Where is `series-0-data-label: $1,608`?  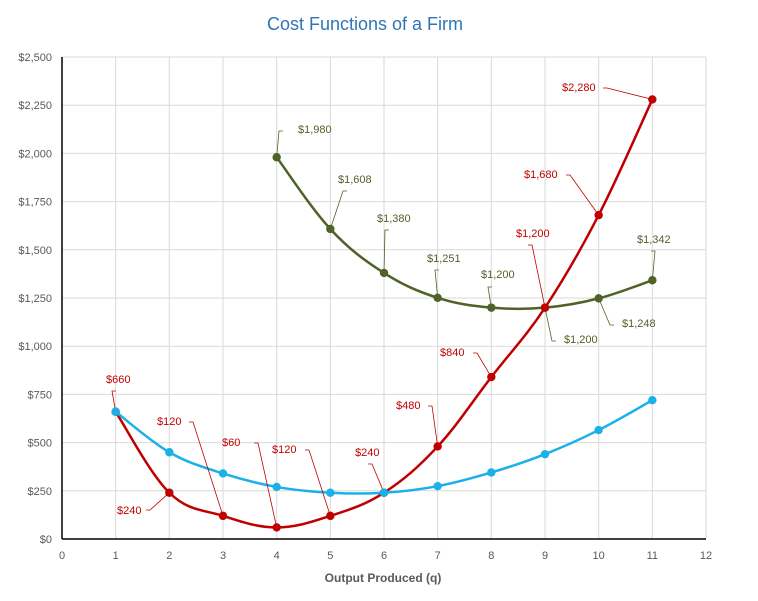 series-0-data-label: $1,608 is located at coordinates (355, 180).